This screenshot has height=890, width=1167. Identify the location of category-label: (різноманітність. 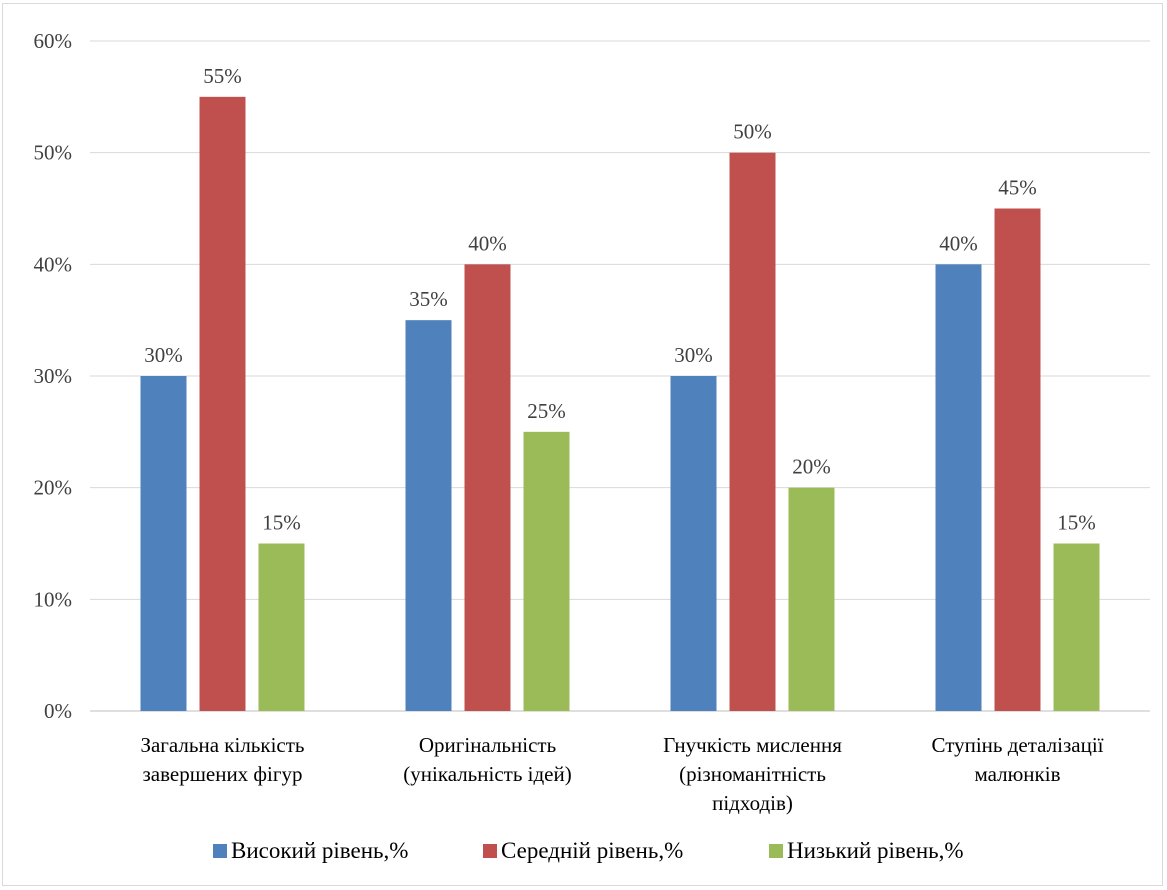
(752, 774).